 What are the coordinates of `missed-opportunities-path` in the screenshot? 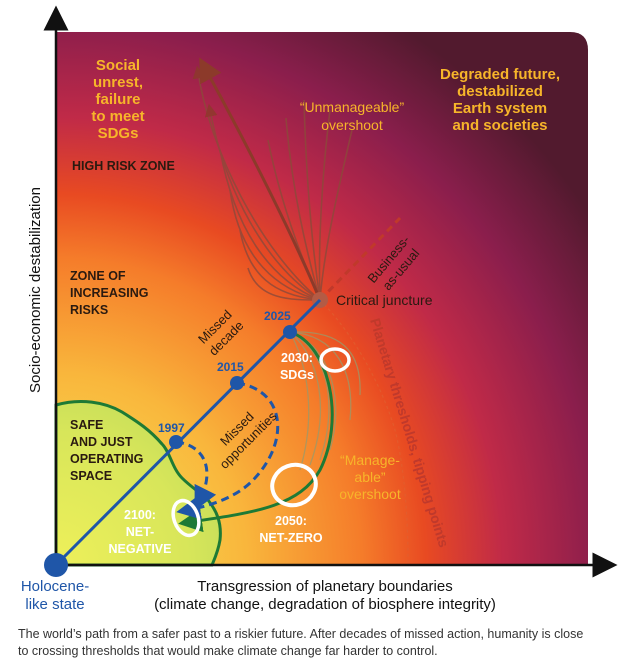 It's located at (228, 450).